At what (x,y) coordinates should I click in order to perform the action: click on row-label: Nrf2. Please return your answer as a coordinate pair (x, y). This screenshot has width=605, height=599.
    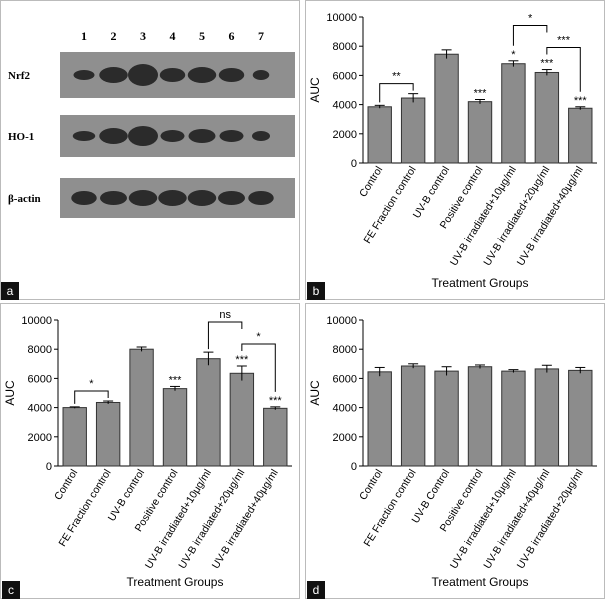
    Looking at the image, I should click on (19, 76).